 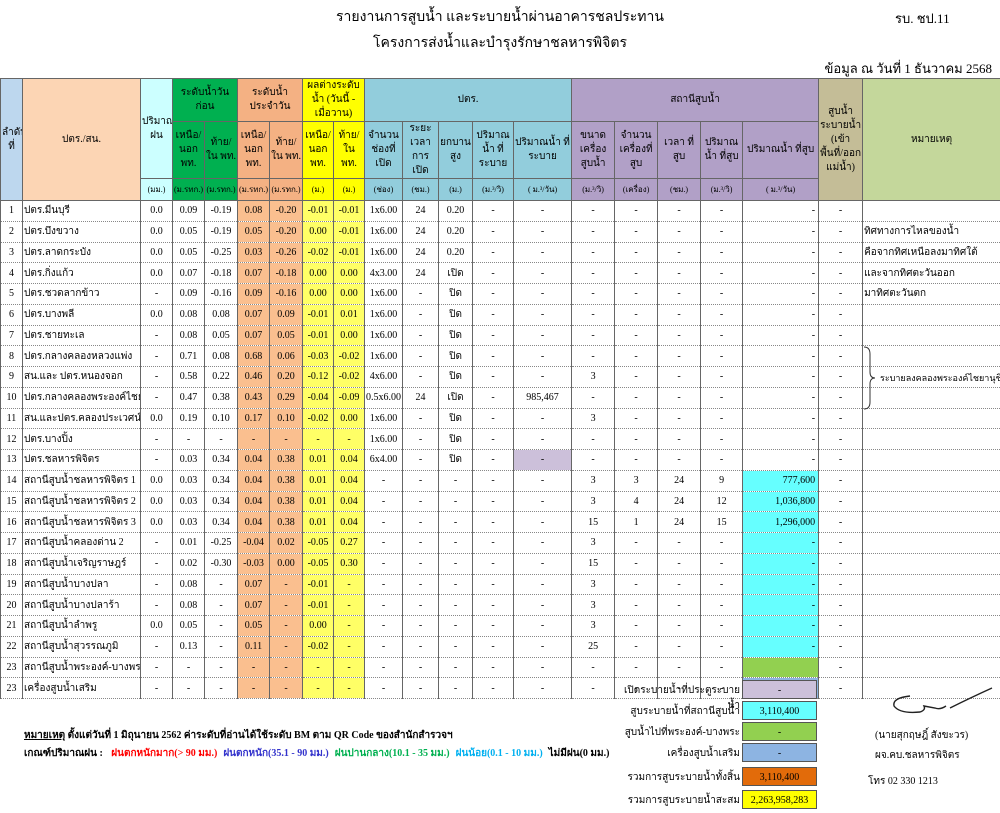 What do you see at coordinates (318, 150) in the screenshot?
I see `sub-header-cell: เหนือ/ นอก พท.` at bounding box center [318, 150].